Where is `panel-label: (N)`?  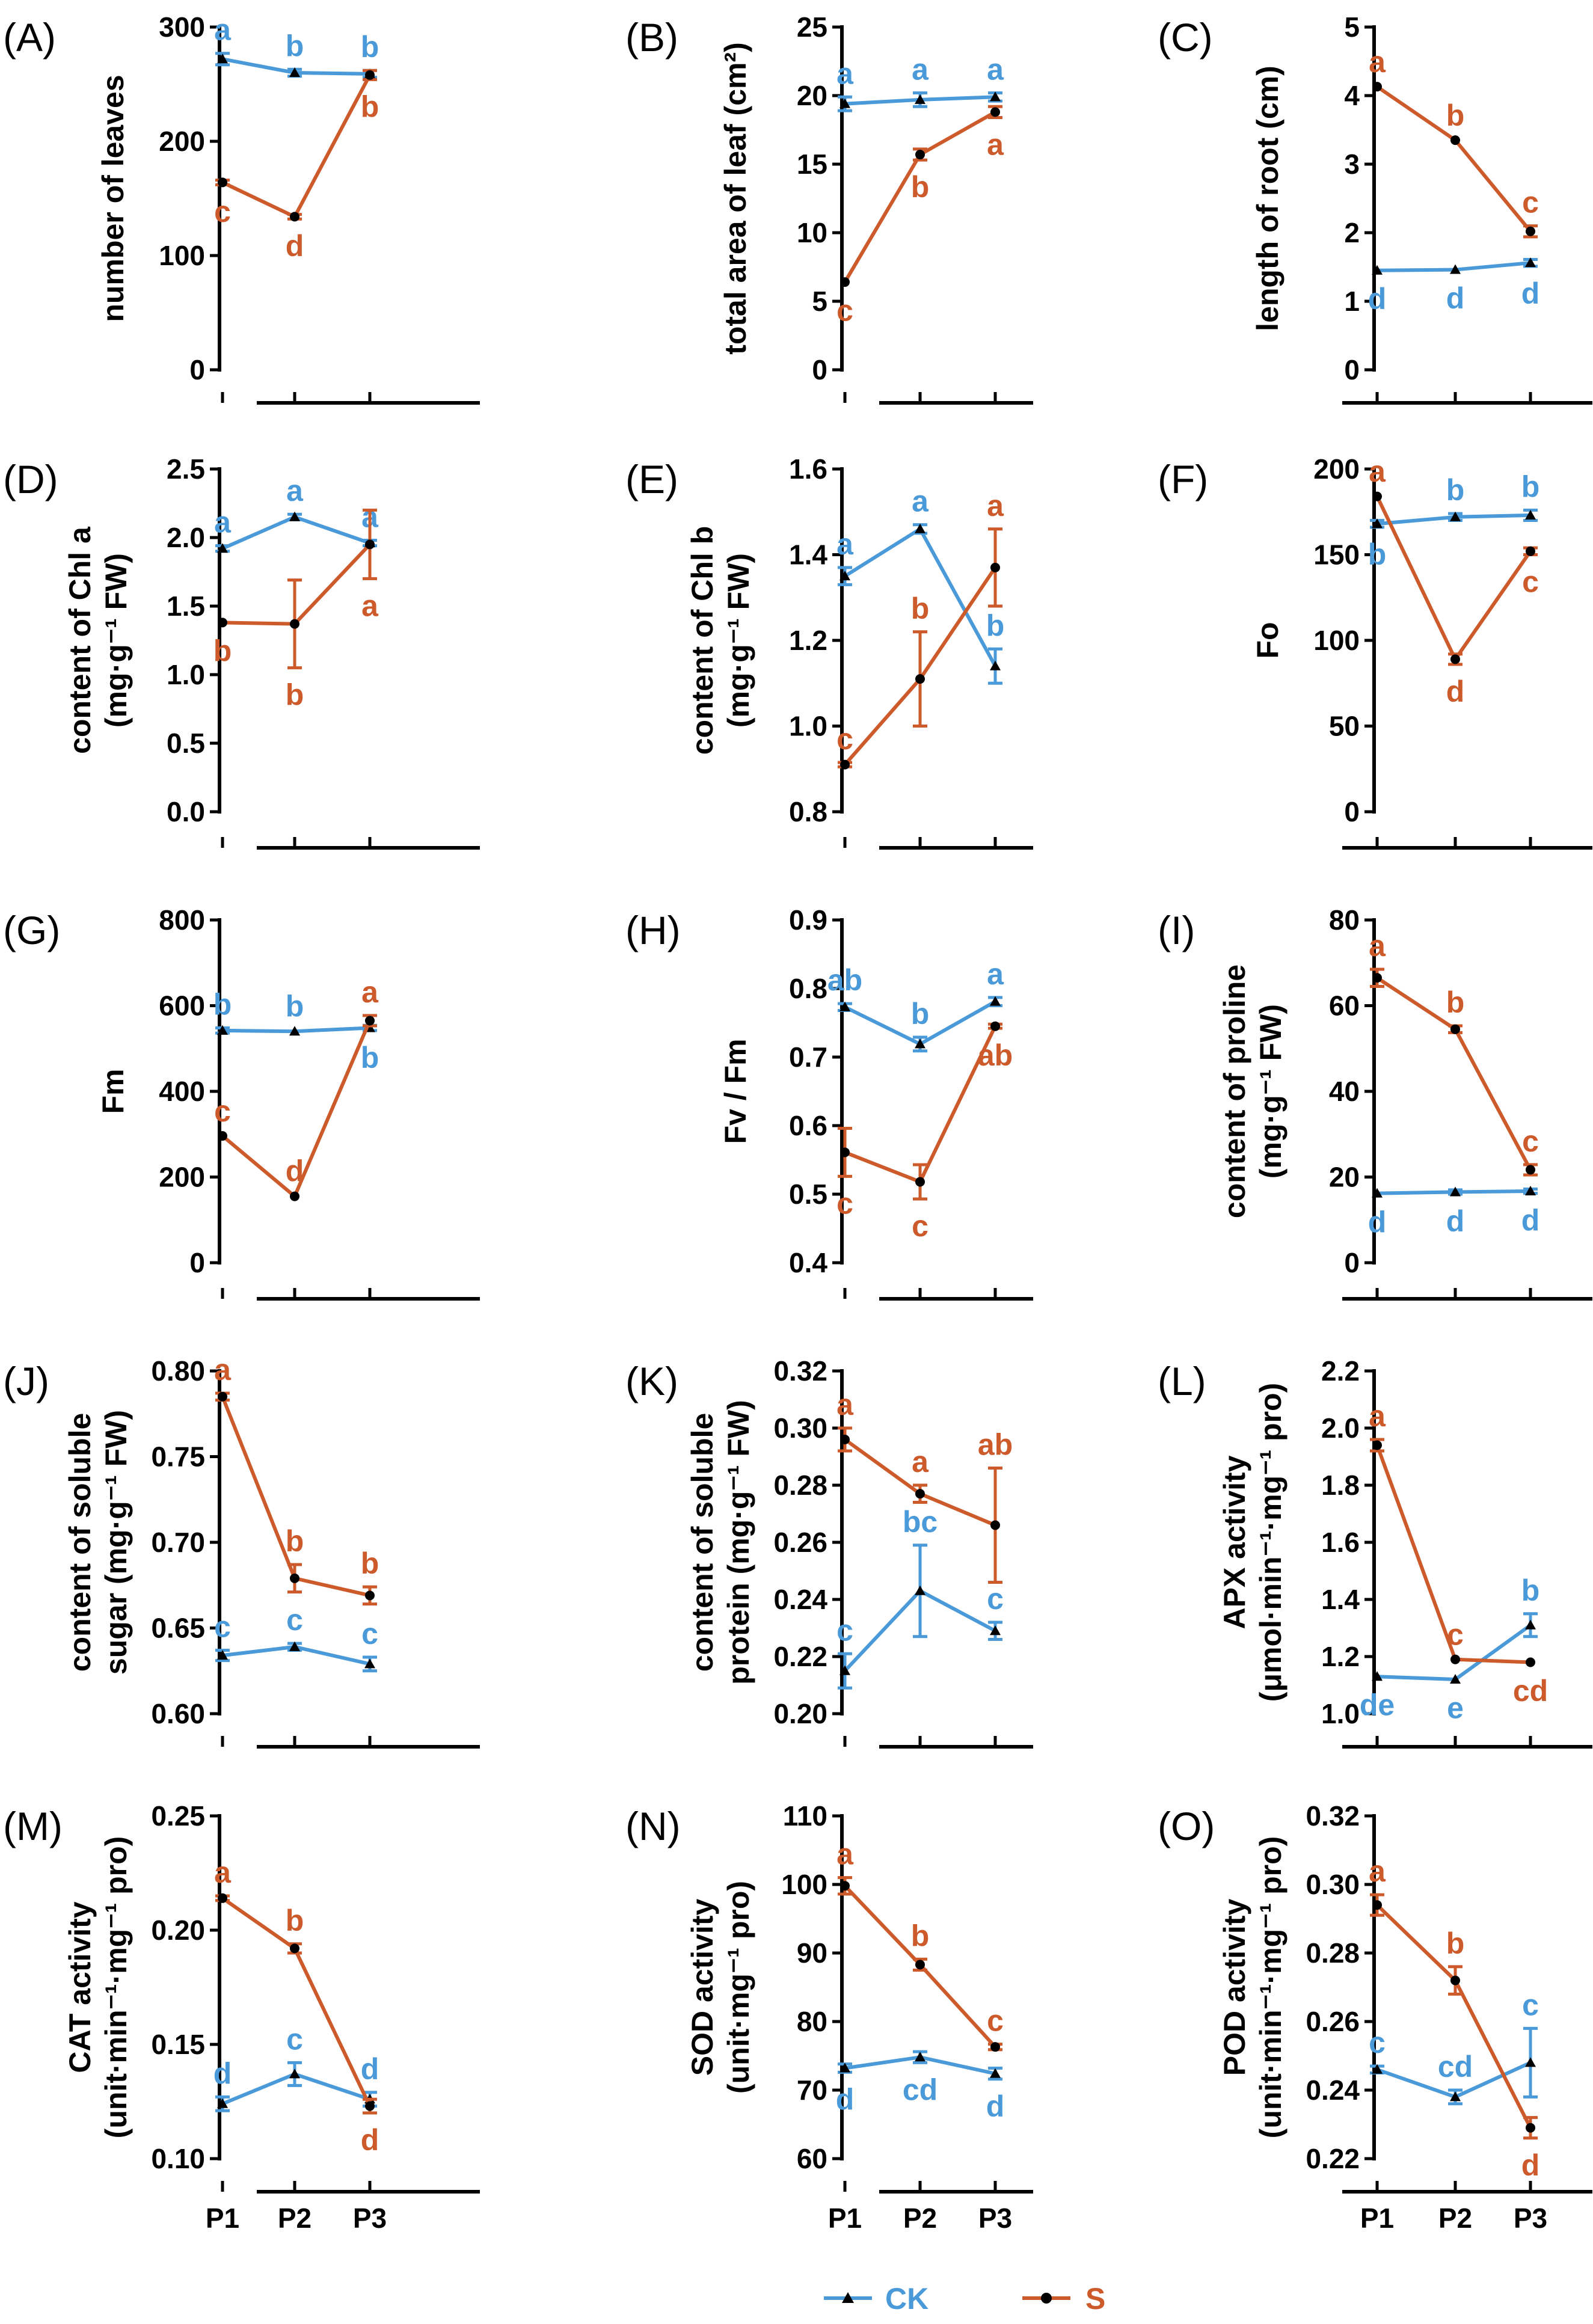 panel-label: (N) is located at coordinates (653, 1826).